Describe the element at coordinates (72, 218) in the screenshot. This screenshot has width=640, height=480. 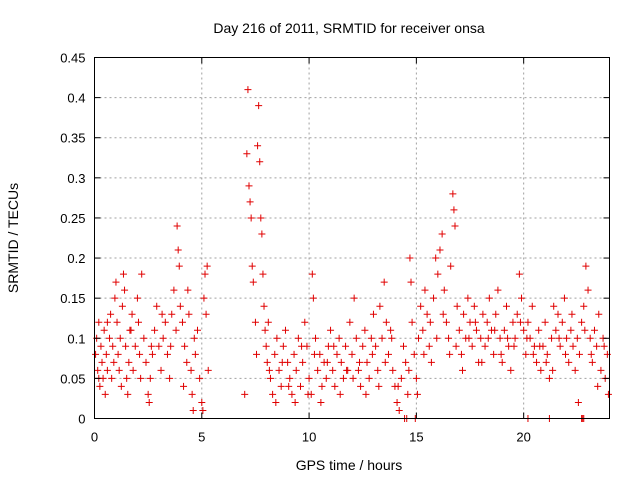
I see `y-tick-label: 0.25` at that location.